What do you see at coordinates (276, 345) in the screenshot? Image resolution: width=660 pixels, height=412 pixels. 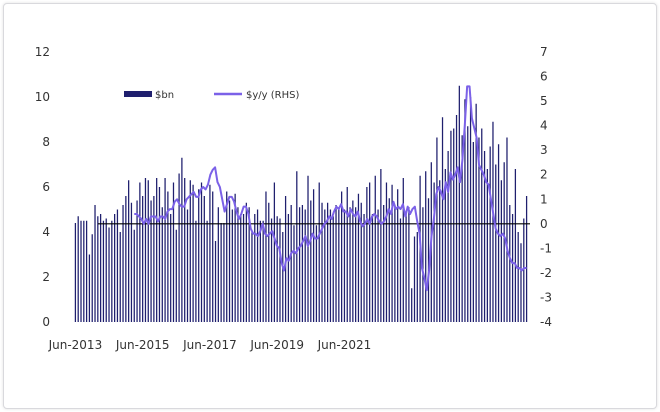 I see `x-tick-label: Jun-2019` at bounding box center [276, 345].